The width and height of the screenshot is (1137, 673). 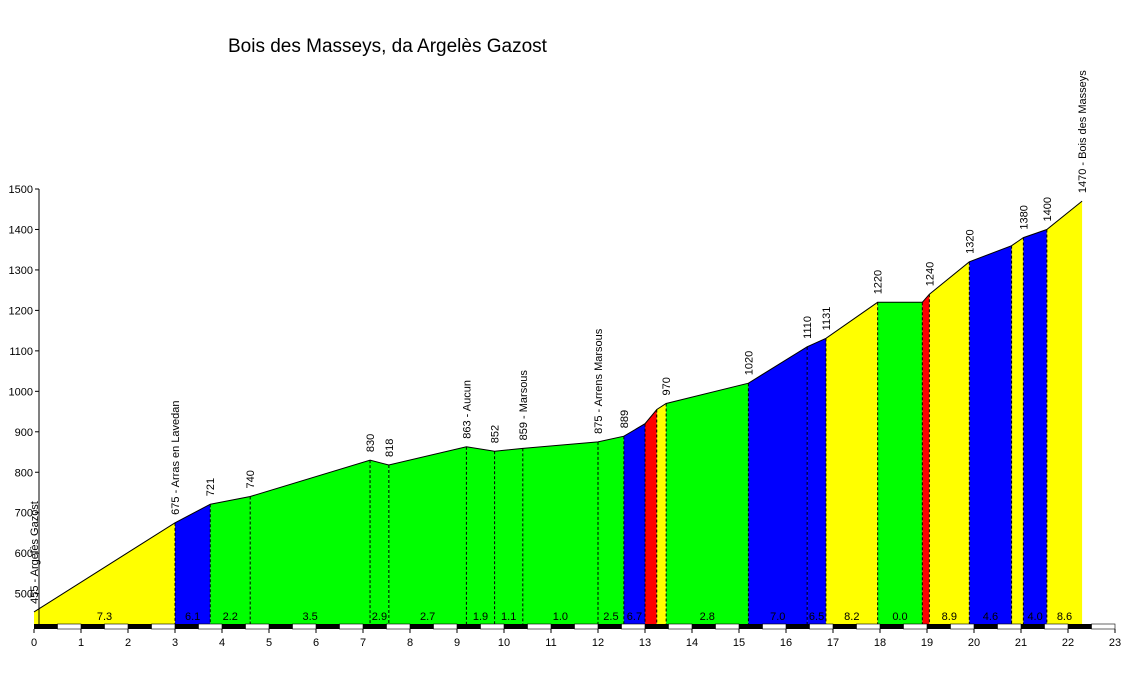 What do you see at coordinates (251, 479) in the screenshot?
I see `point-label: 740` at bounding box center [251, 479].